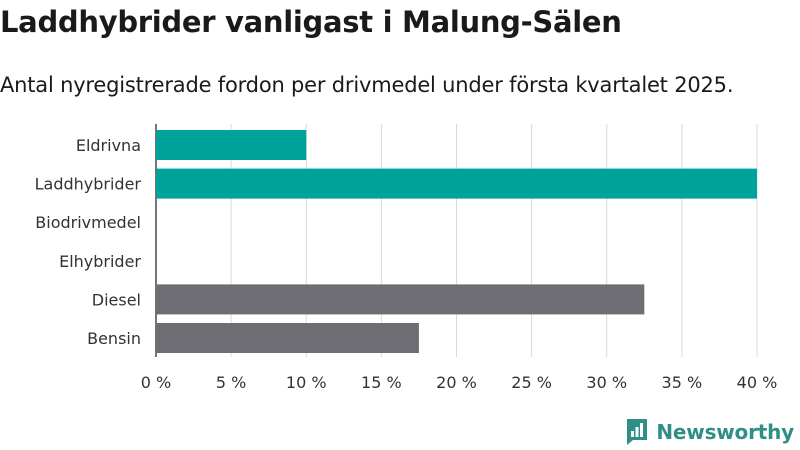  What do you see at coordinates (381, 382) in the screenshot?
I see `x-tick-label: 15 %` at bounding box center [381, 382].